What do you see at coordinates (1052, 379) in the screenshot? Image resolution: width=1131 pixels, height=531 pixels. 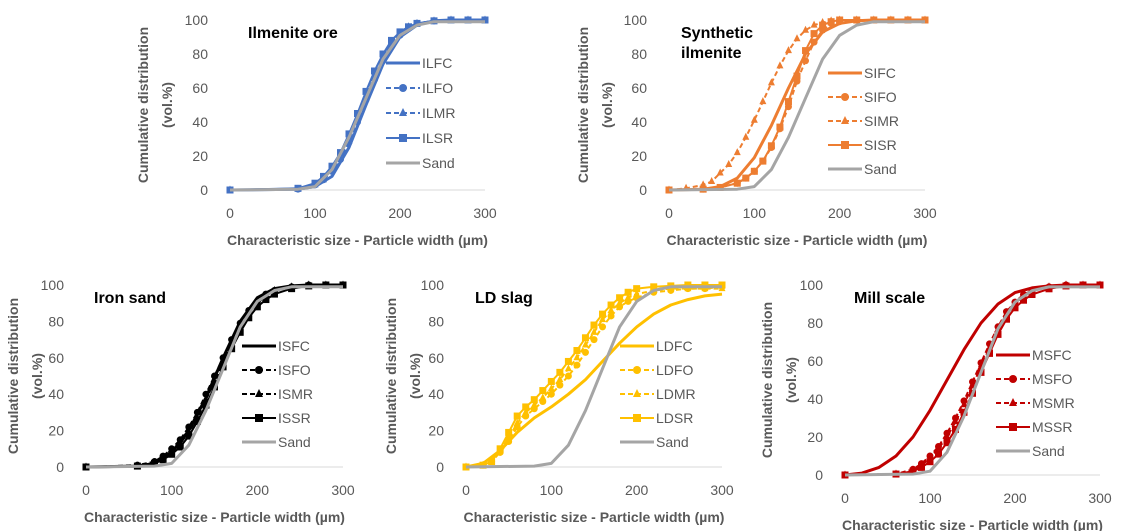 I see `legend-label: MSFO` at bounding box center [1052, 379].